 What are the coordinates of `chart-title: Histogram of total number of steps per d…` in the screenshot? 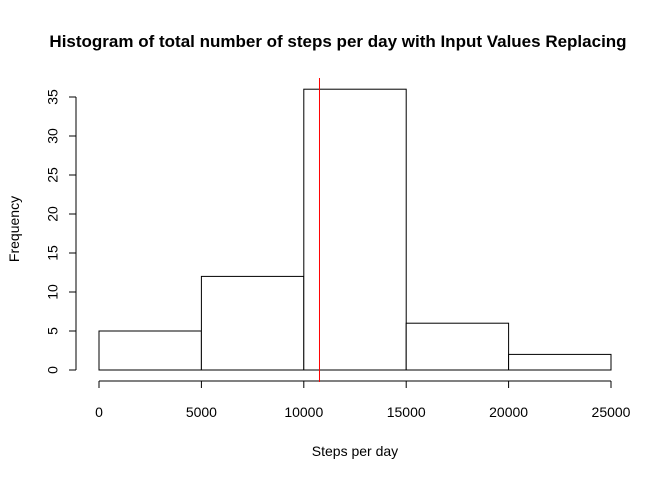 It's located at (337, 41).